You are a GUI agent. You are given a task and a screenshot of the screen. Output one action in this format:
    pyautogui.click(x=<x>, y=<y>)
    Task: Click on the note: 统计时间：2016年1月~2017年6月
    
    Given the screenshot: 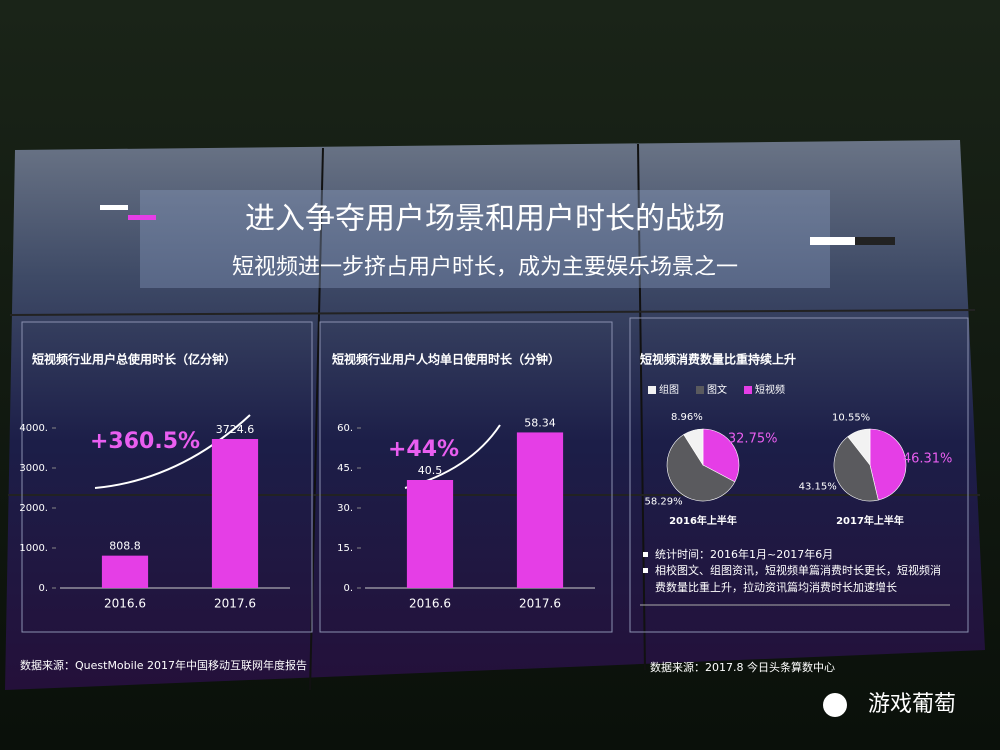 What is the action you would take?
    pyautogui.click(x=744, y=554)
    